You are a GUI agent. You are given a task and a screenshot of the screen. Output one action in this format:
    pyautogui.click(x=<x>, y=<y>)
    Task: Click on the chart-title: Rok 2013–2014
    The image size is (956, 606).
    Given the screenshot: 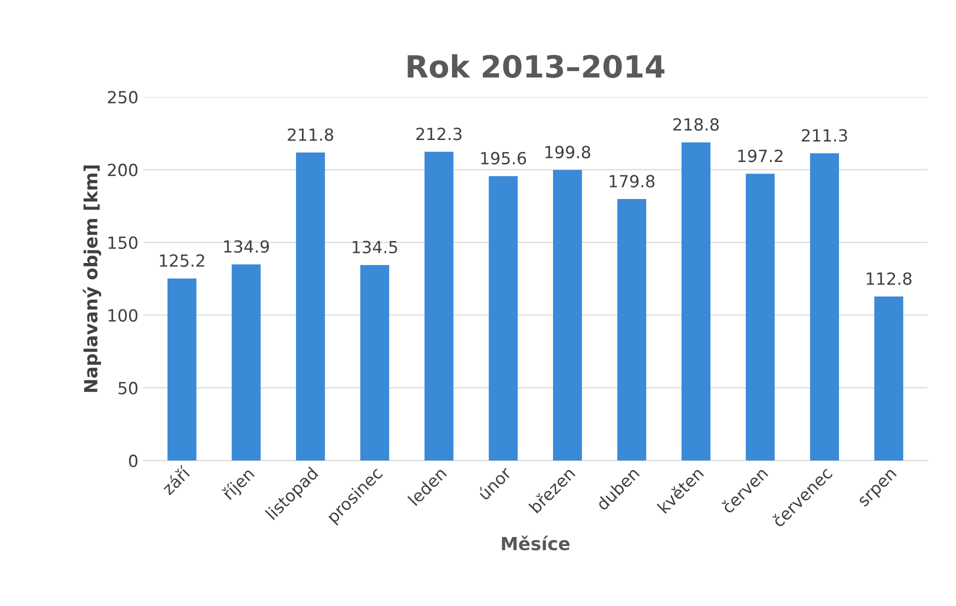 What is the action you would take?
    pyautogui.click(x=536, y=66)
    